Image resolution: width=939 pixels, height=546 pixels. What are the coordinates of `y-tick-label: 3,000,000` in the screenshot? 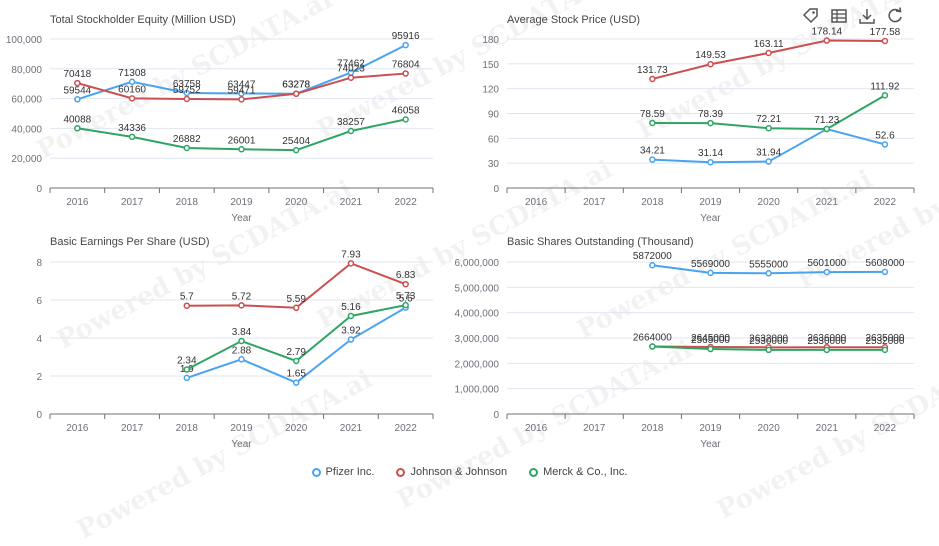 It's located at (477, 339).